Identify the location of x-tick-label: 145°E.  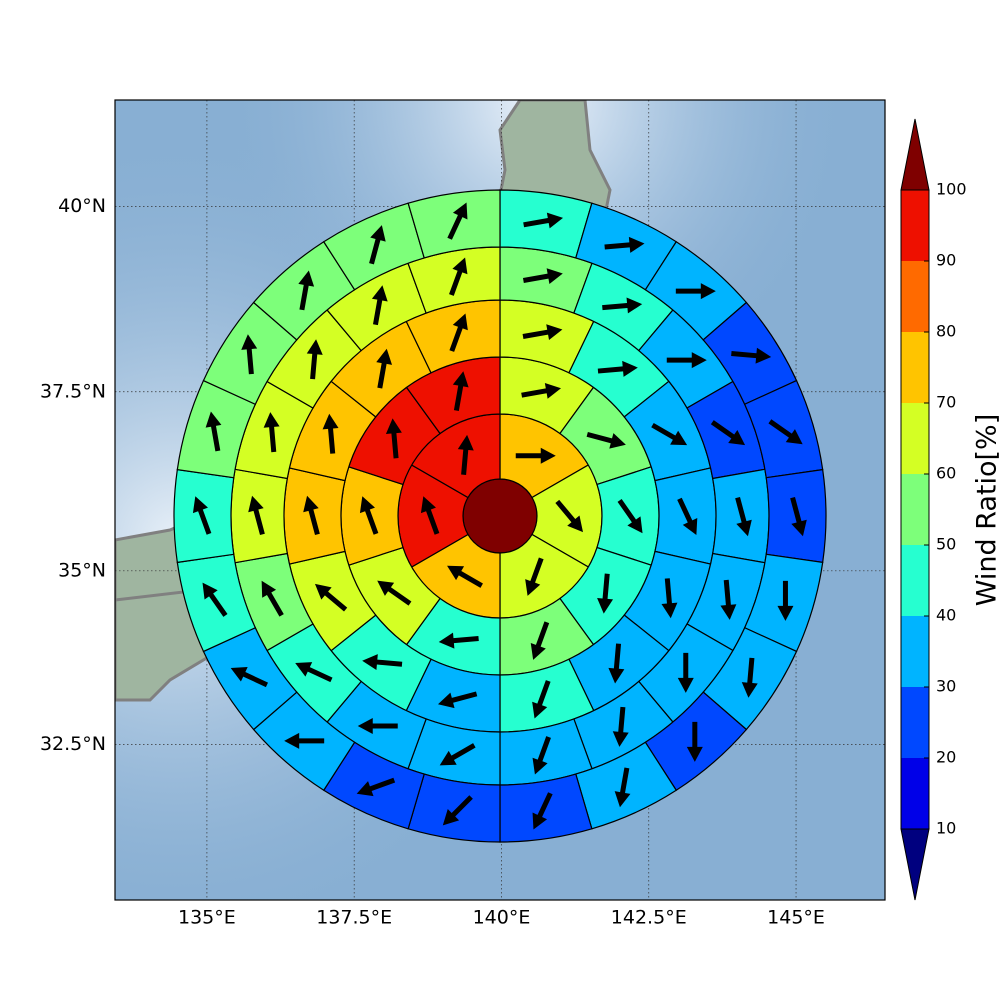
(796, 918).